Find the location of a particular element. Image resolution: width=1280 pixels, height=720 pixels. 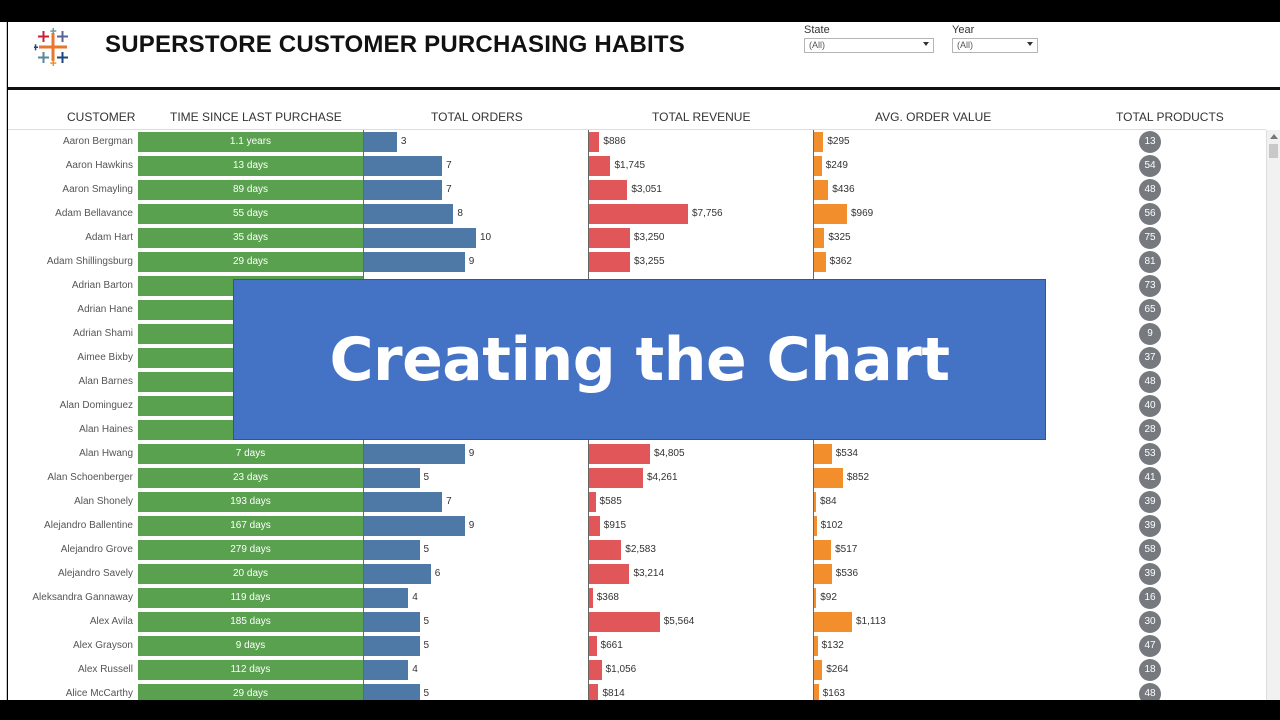

time-since-bar: 29 days is located at coordinates (250, 262).